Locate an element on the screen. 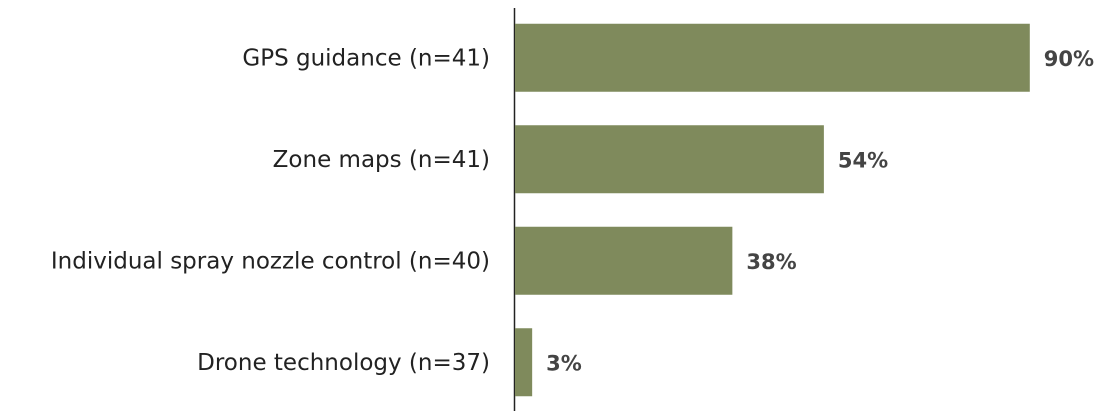 Image resolution: width=1106 pixels, height=411 pixels. category-label: GPS guidance (n=41) is located at coordinates (366, 58).